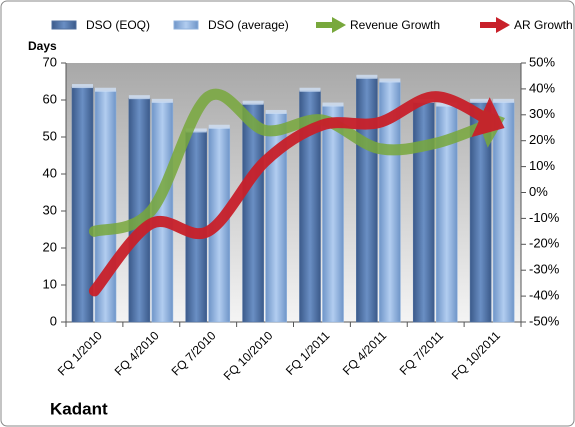 The image size is (575, 427). Describe the element at coordinates (50, 209) in the screenshot. I see `y-tick-label: 30` at that location.